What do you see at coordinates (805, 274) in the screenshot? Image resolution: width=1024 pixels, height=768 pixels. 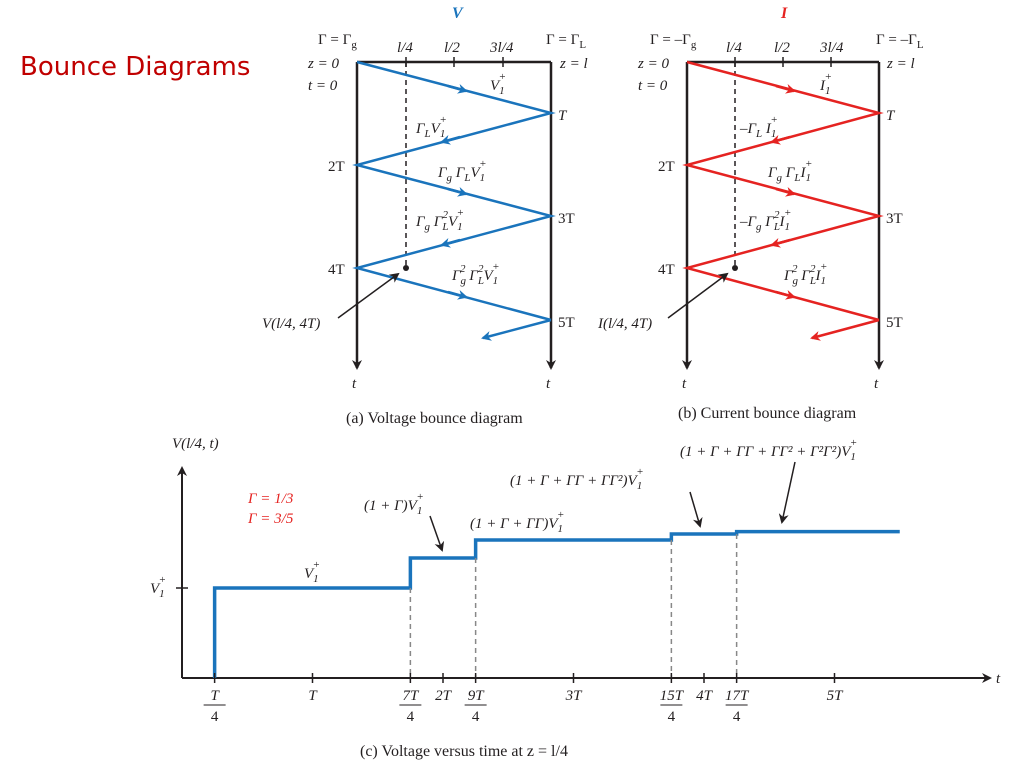 I see `current-wave-label-5: Γg2 ΓL2I1+` at bounding box center [805, 274].